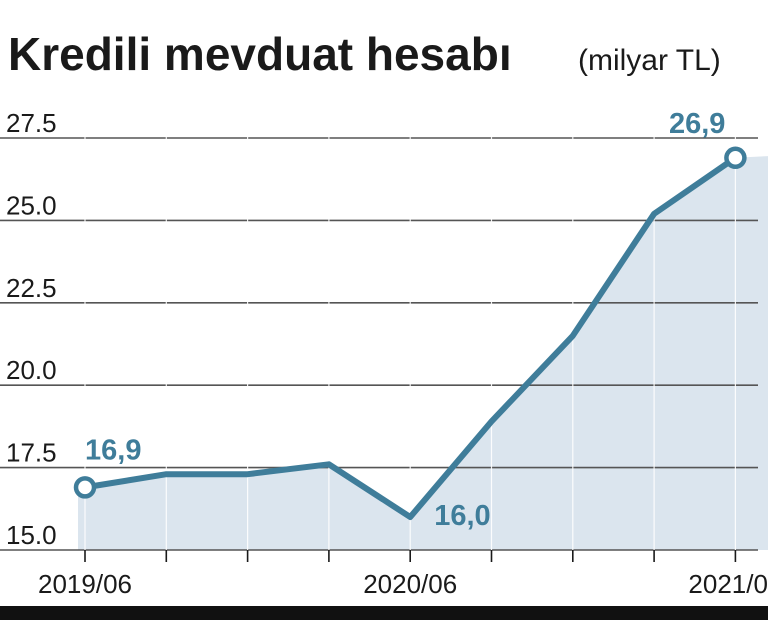 The image size is (768, 626). Describe the element at coordinates (649, 60) in the screenshot. I see `chart-unit: (milyar TL)` at that location.